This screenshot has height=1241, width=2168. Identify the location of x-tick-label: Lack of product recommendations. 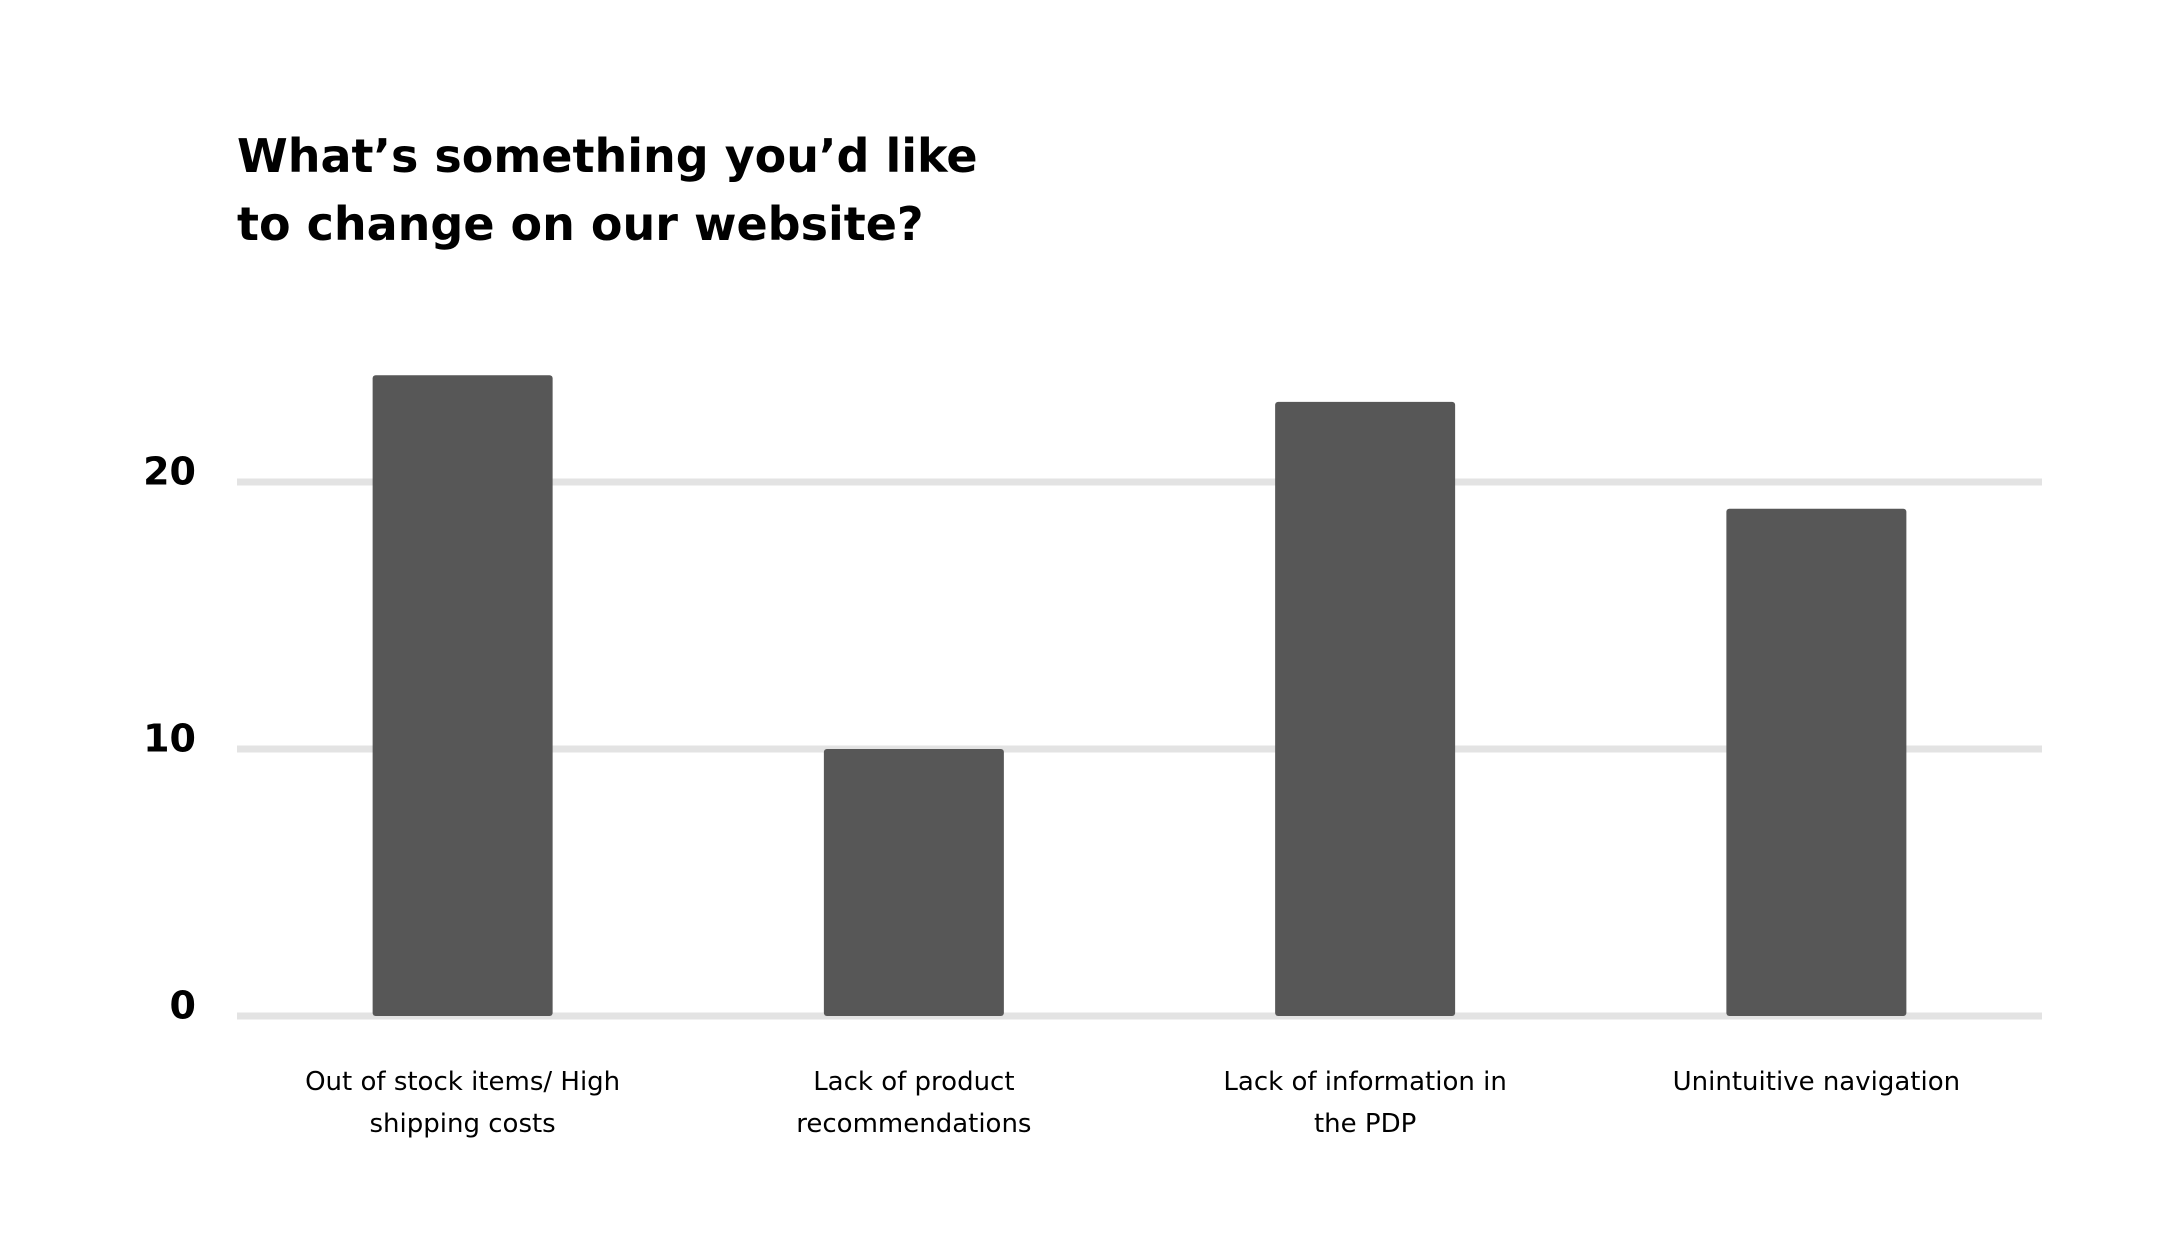
(914, 1103).